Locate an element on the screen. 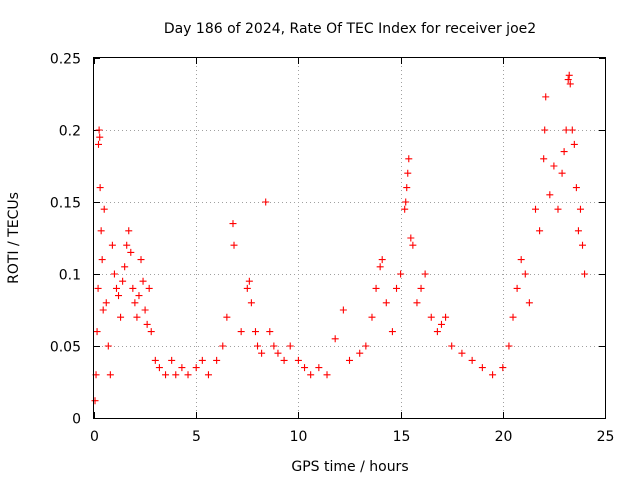 This screenshot has width=640, height=480. x-tick-labels: 0 5 10 15 20 25 is located at coordinates (352, 437).